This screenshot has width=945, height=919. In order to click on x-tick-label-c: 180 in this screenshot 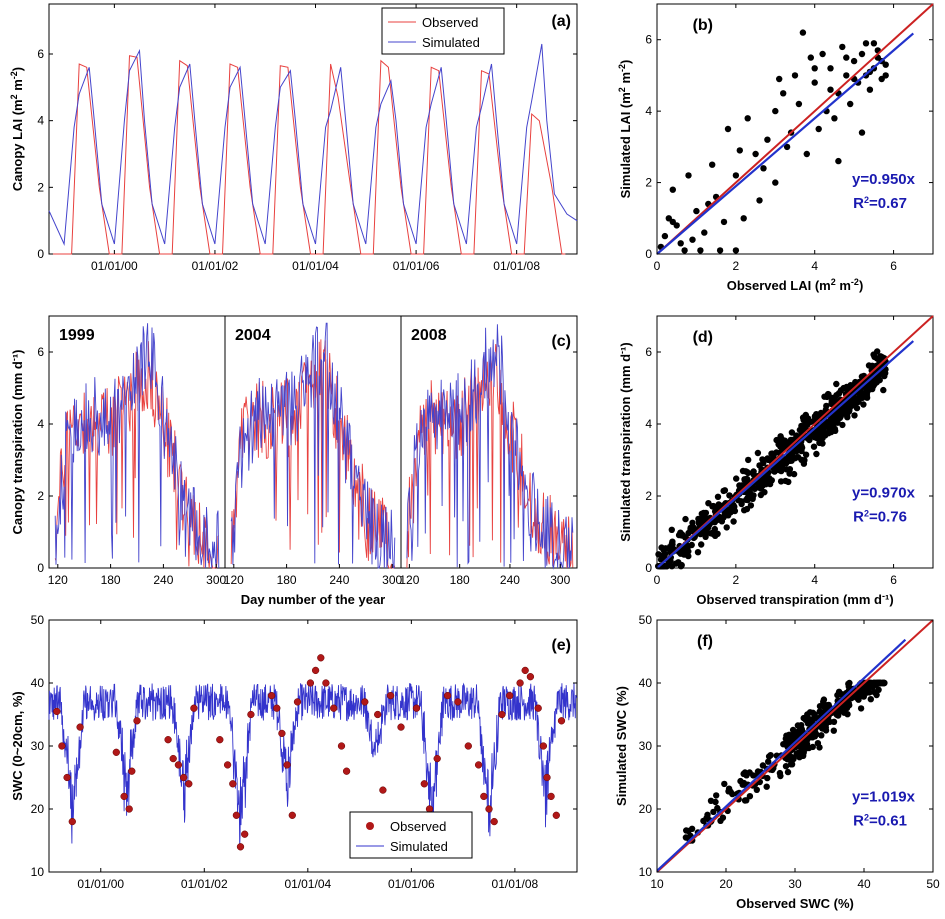, I will do `click(460, 580)`.